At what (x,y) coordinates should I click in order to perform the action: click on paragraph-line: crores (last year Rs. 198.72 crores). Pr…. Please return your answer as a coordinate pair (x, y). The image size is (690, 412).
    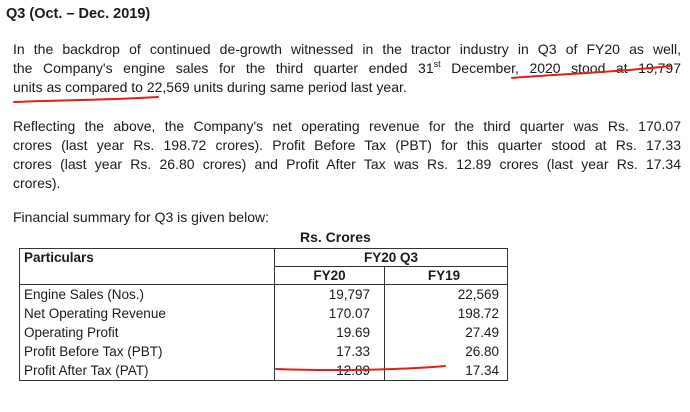
    Looking at the image, I should click on (347, 145).